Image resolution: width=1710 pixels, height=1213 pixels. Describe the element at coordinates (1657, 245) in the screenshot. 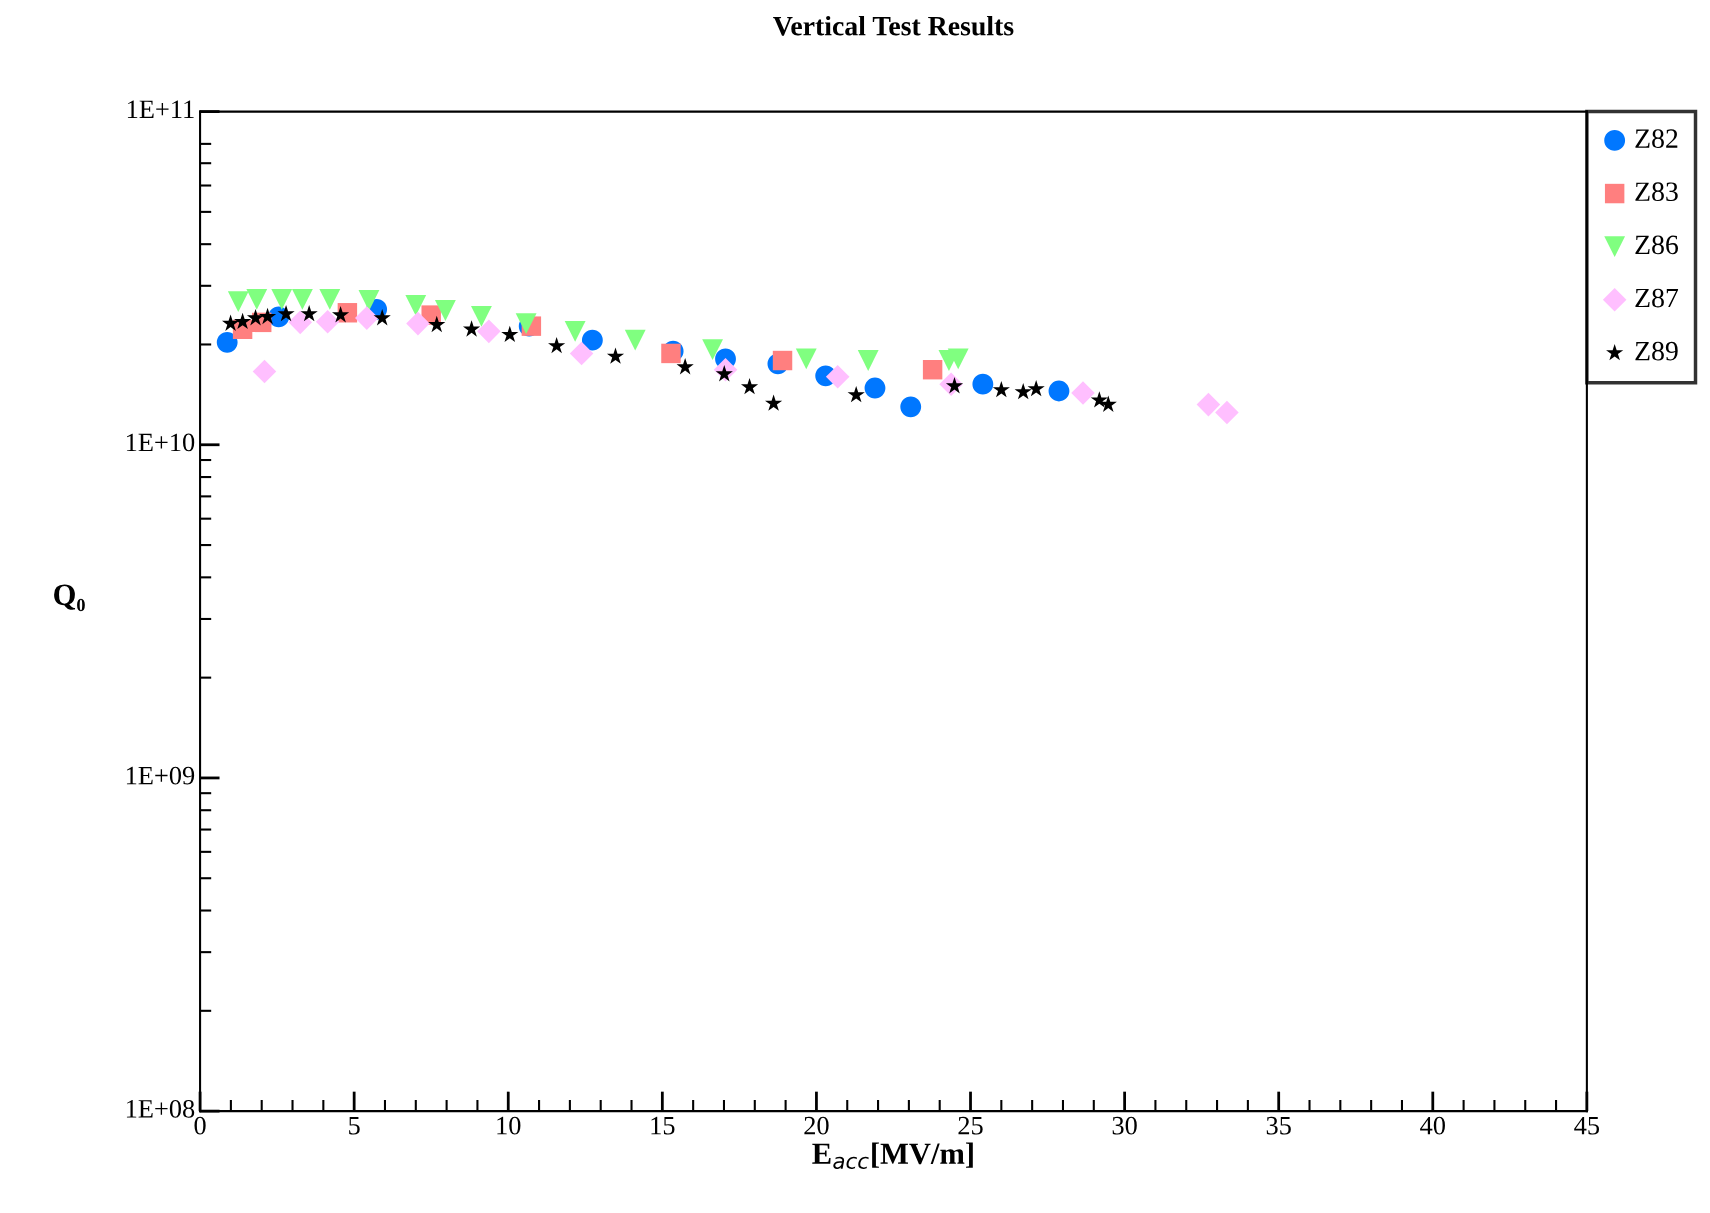

I see `legend-label: Z86` at that location.